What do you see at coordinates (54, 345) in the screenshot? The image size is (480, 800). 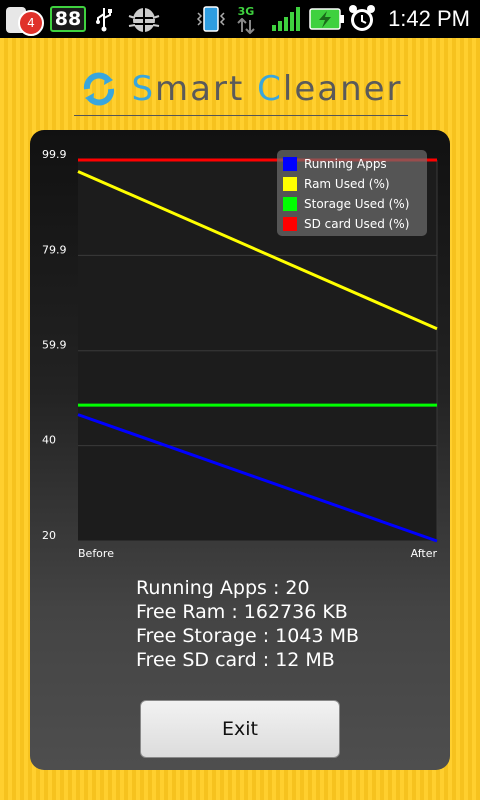 I see `y-tick-label: 59.9` at bounding box center [54, 345].